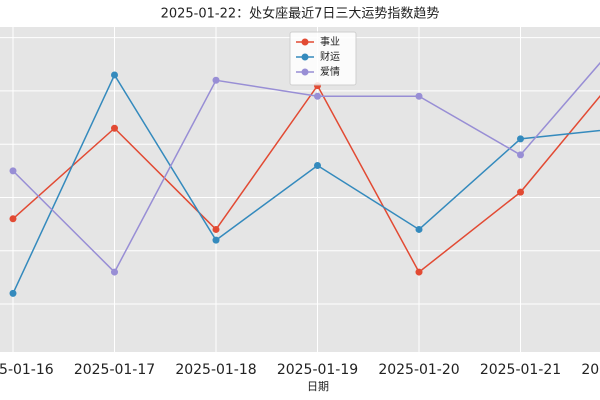 Image resolution: width=600 pixels, height=400 pixels. Describe the element at coordinates (330, 41) in the screenshot. I see `legend-label: 事业` at that location.